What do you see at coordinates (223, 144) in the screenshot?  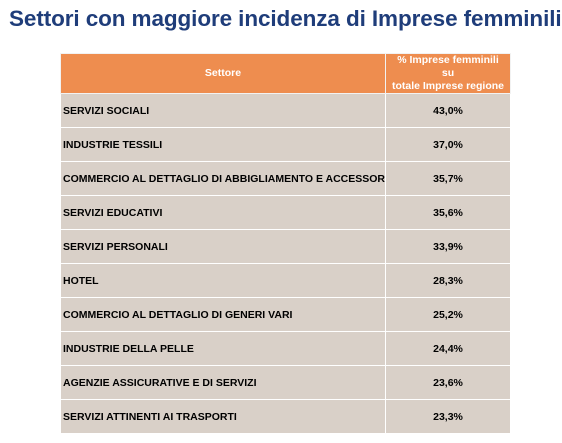 I see `sector-cell: INDUSTRIE TESSILI` at bounding box center [223, 144].